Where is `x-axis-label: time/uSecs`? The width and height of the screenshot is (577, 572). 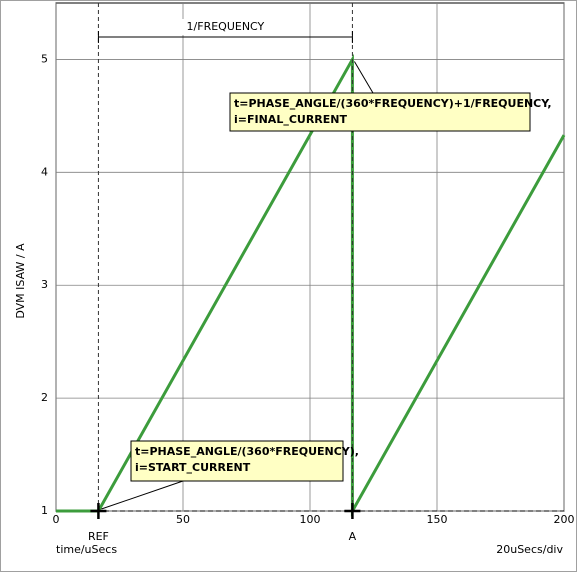 x-axis-label: time/uSecs is located at coordinates (86, 549).